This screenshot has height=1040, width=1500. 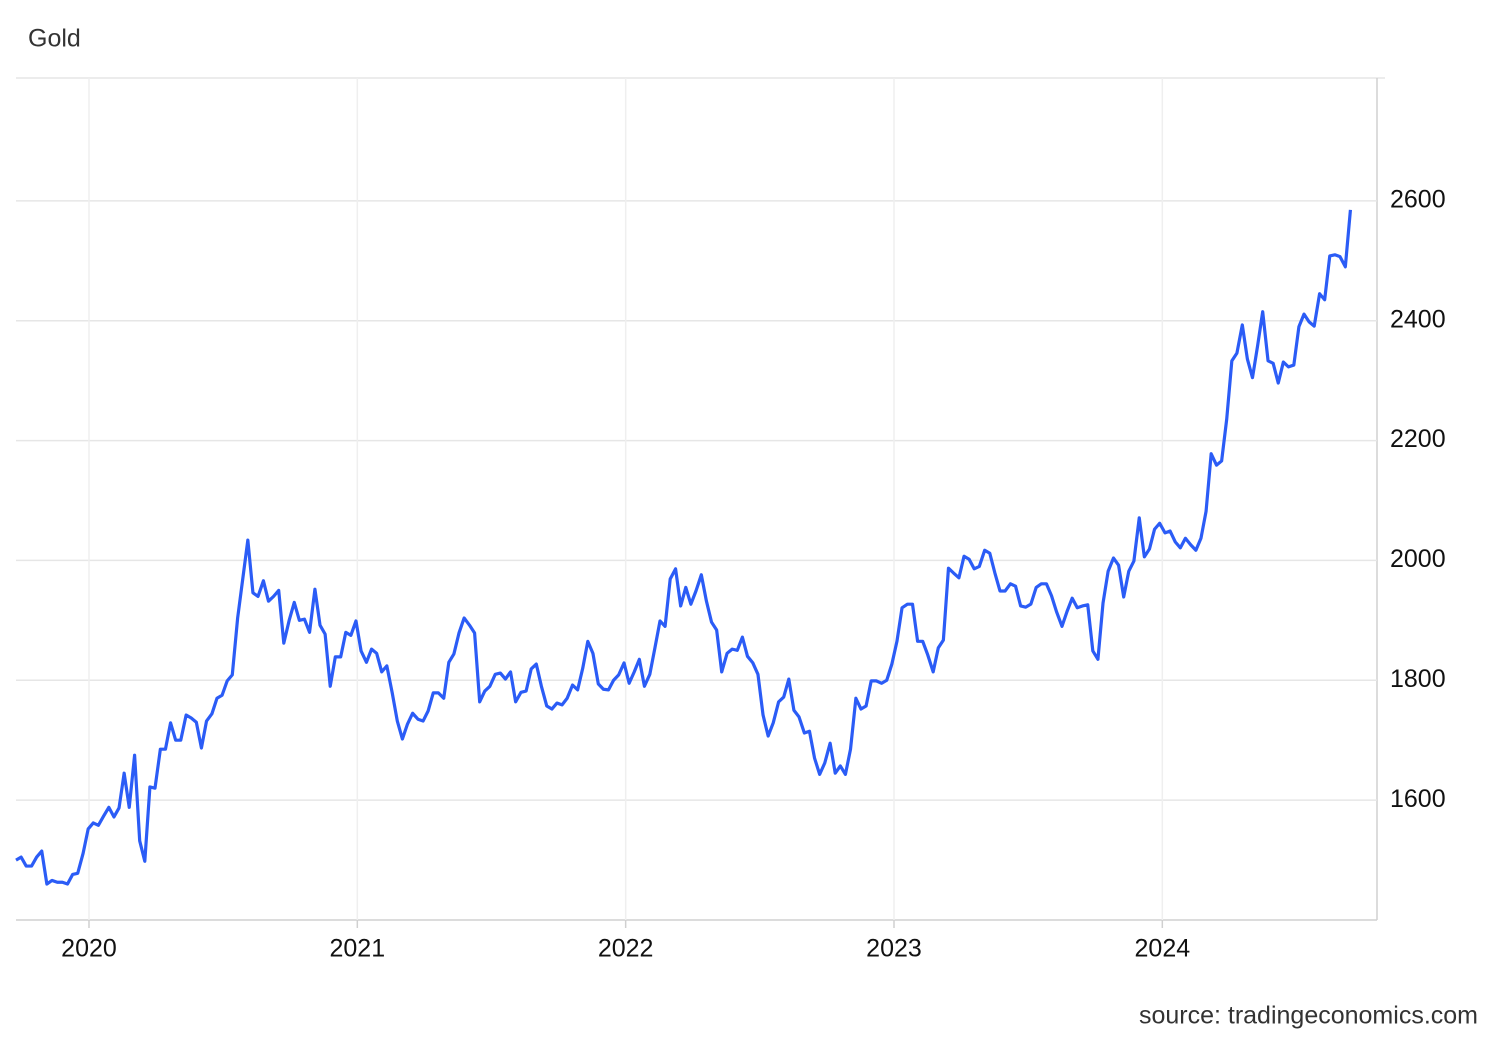 What do you see at coordinates (89, 949) in the screenshot?
I see `x-tick-label: 2020` at bounding box center [89, 949].